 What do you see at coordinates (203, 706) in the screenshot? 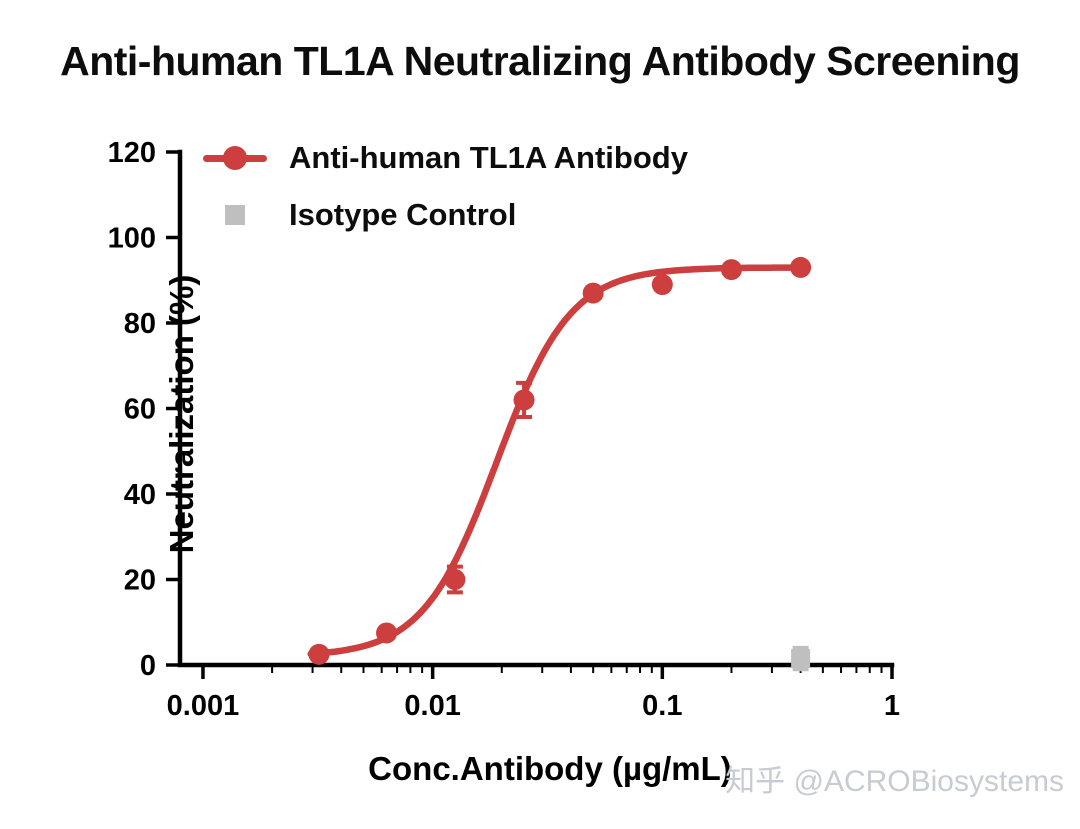
I see `x-tick-label: 0.001` at bounding box center [203, 706].